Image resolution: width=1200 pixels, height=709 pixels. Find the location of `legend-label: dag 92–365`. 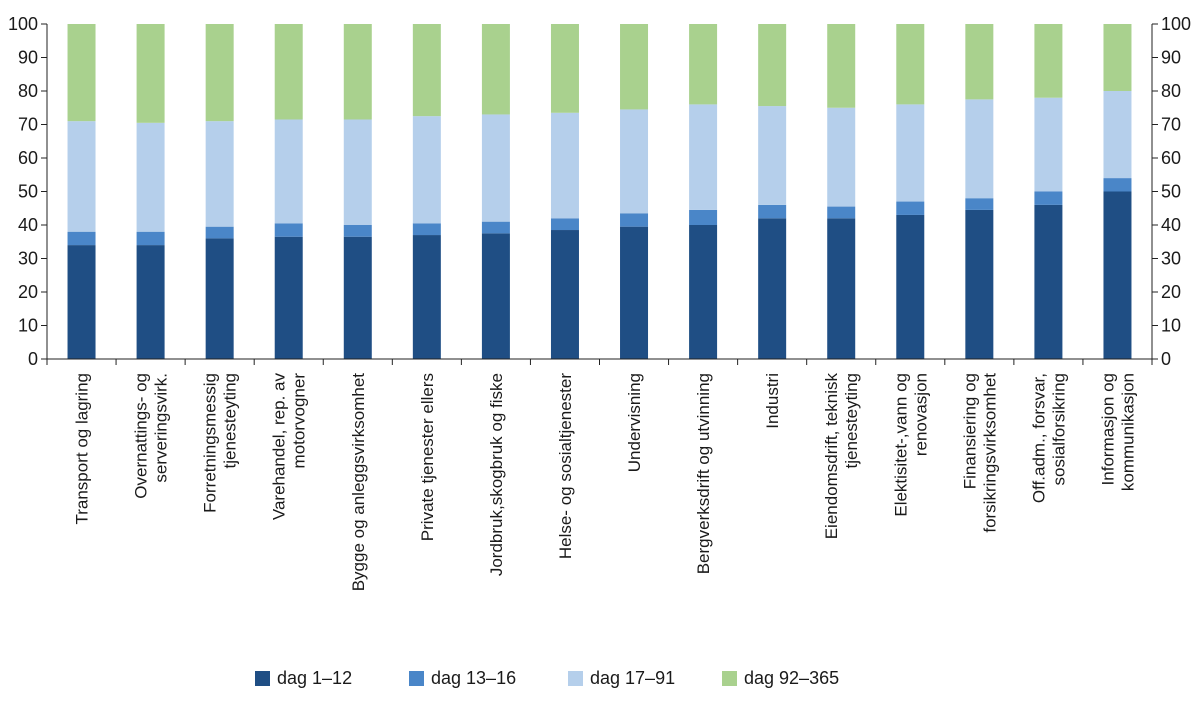

legend-label: dag 92–365 is located at coordinates (791, 678).